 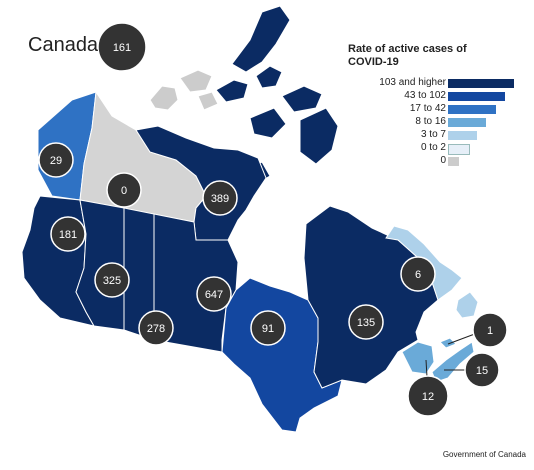 I want to click on marker-new-brunswick: 12, so click(x=428, y=396).